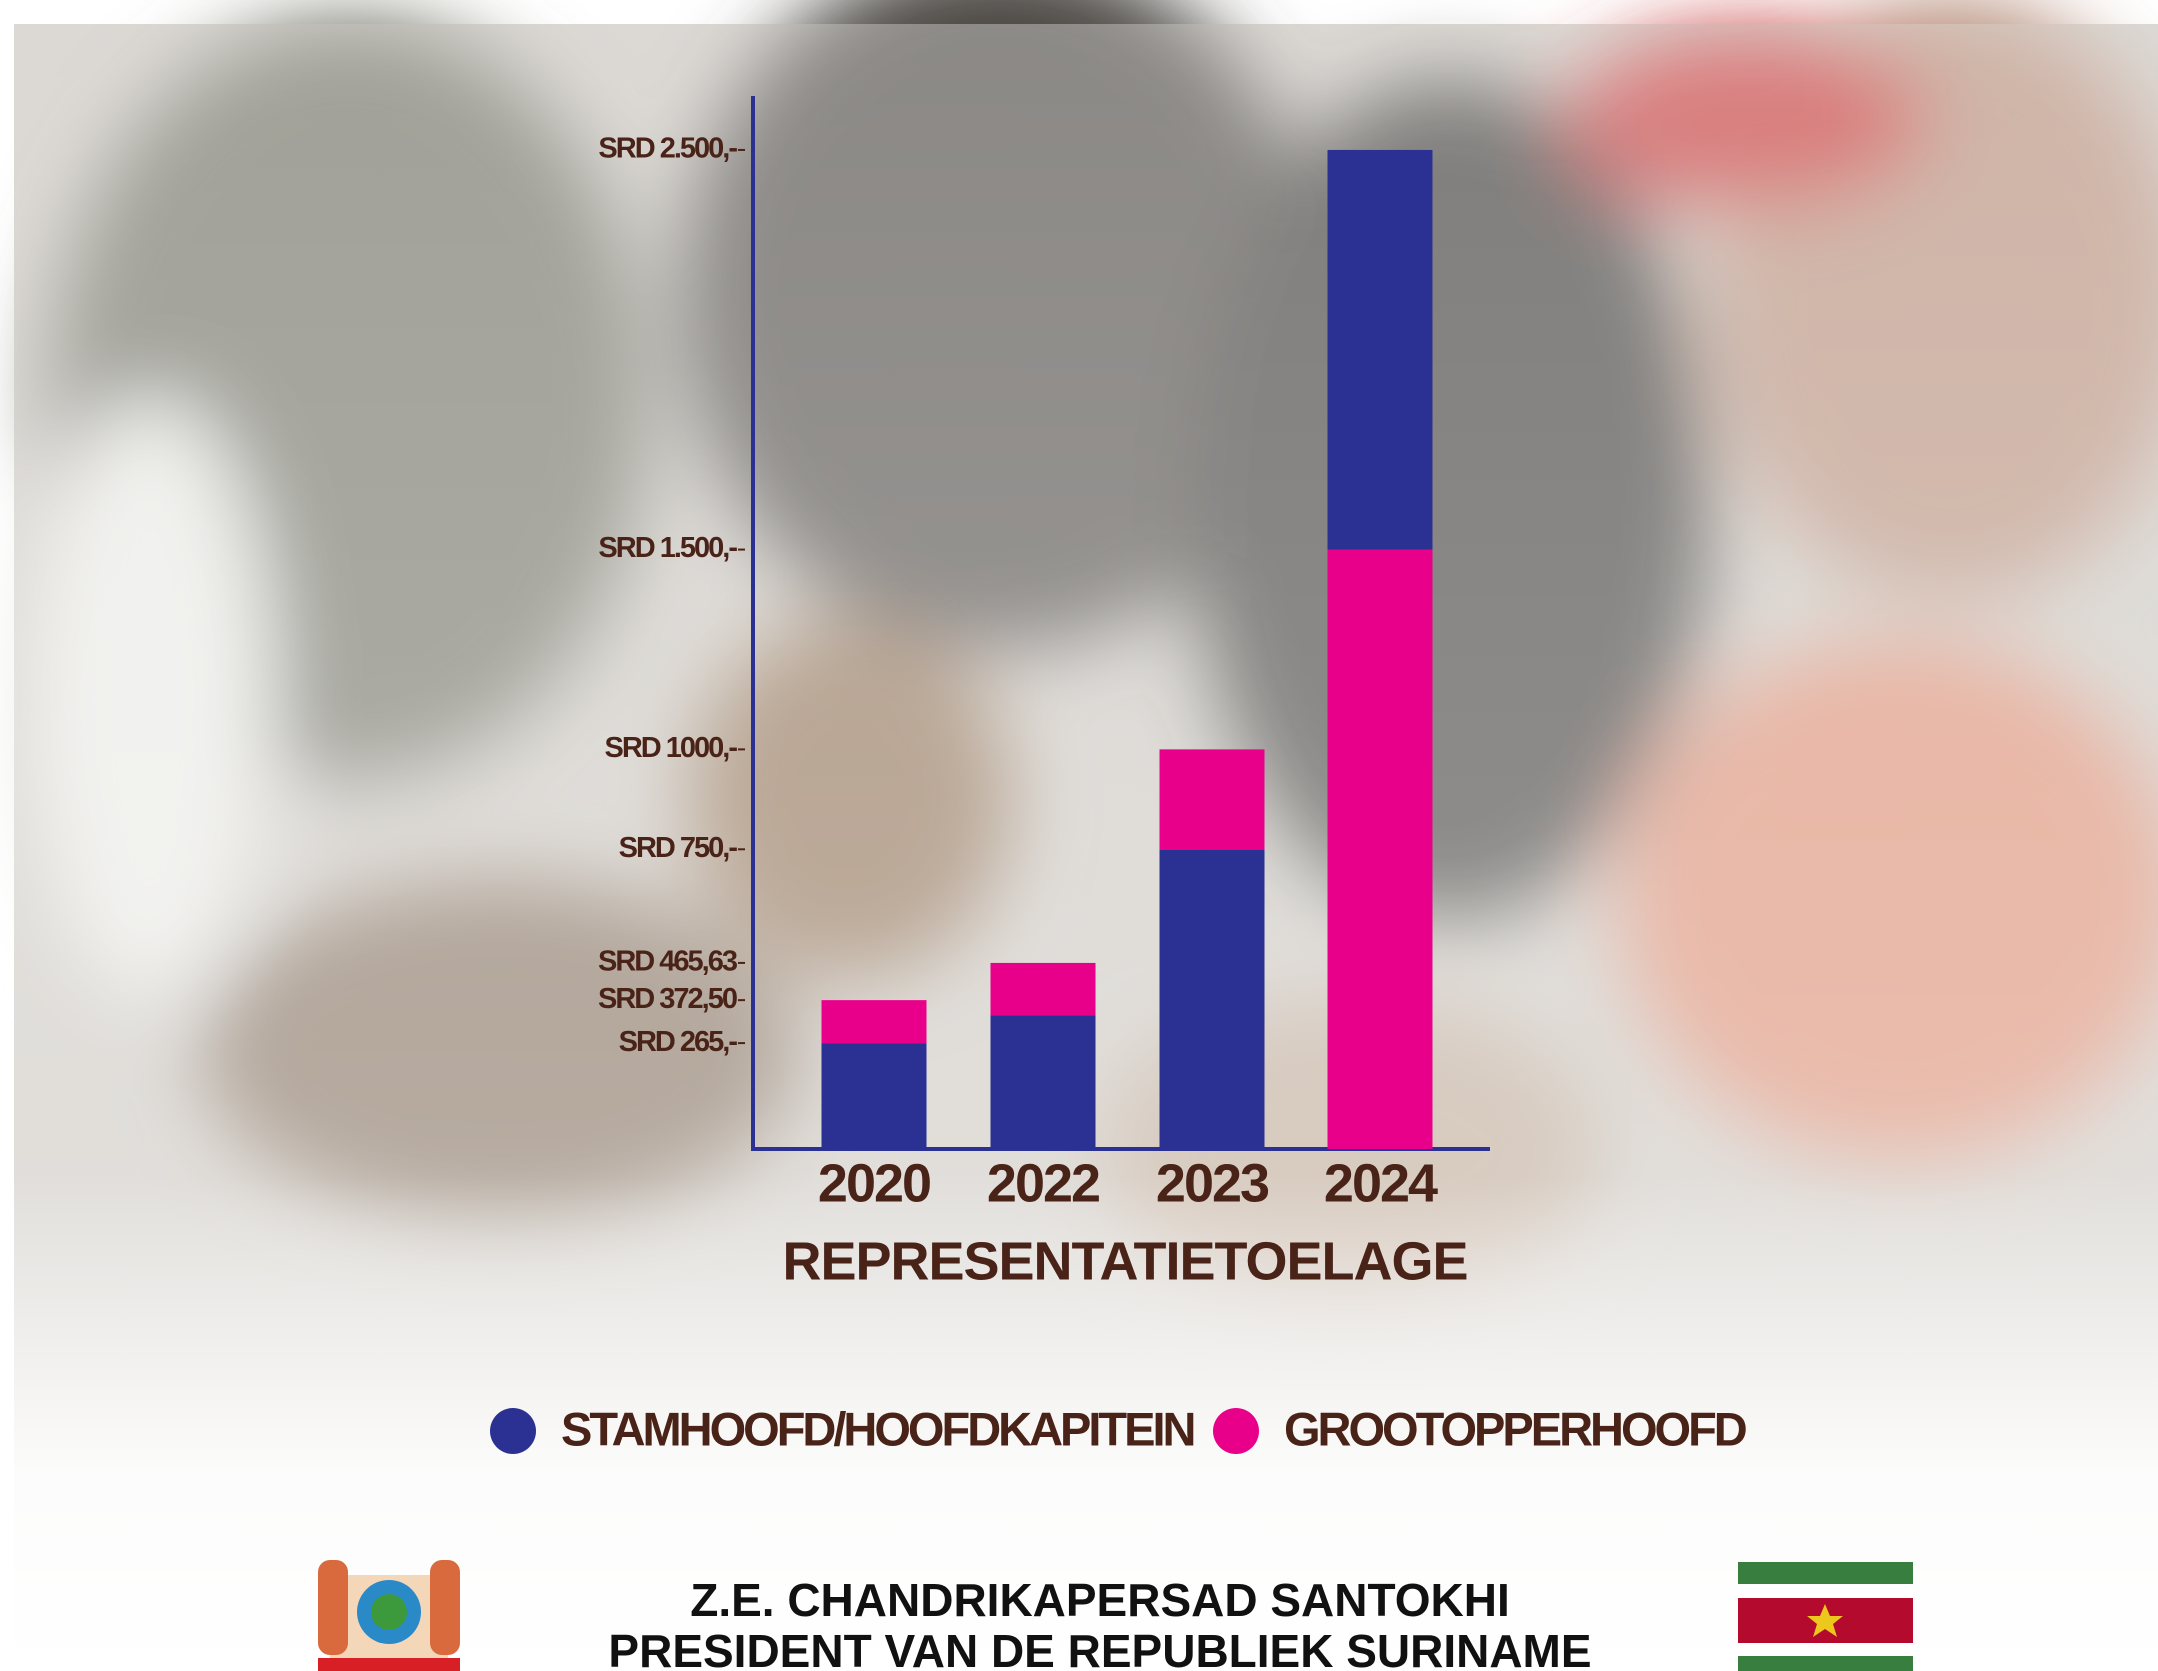  What do you see at coordinates (670, 748) in the screenshot?
I see `y-tick-label: SRD 1000,-` at bounding box center [670, 748].